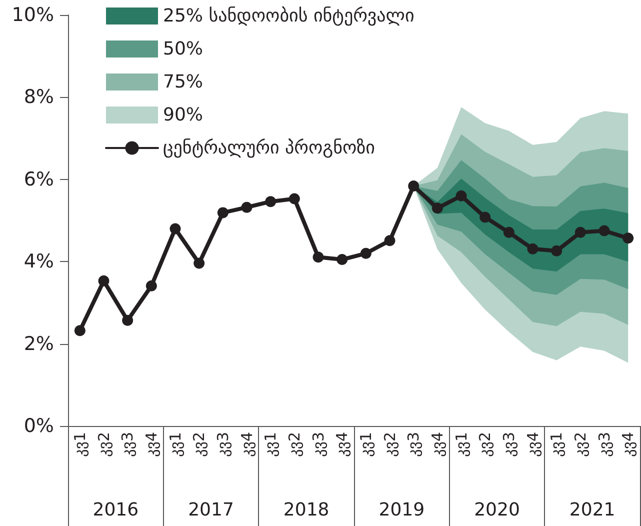  What do you see at coordinates (183, 115) in the screenshot?
I see `legend-label: 90%` at bounding box center [183, 115].